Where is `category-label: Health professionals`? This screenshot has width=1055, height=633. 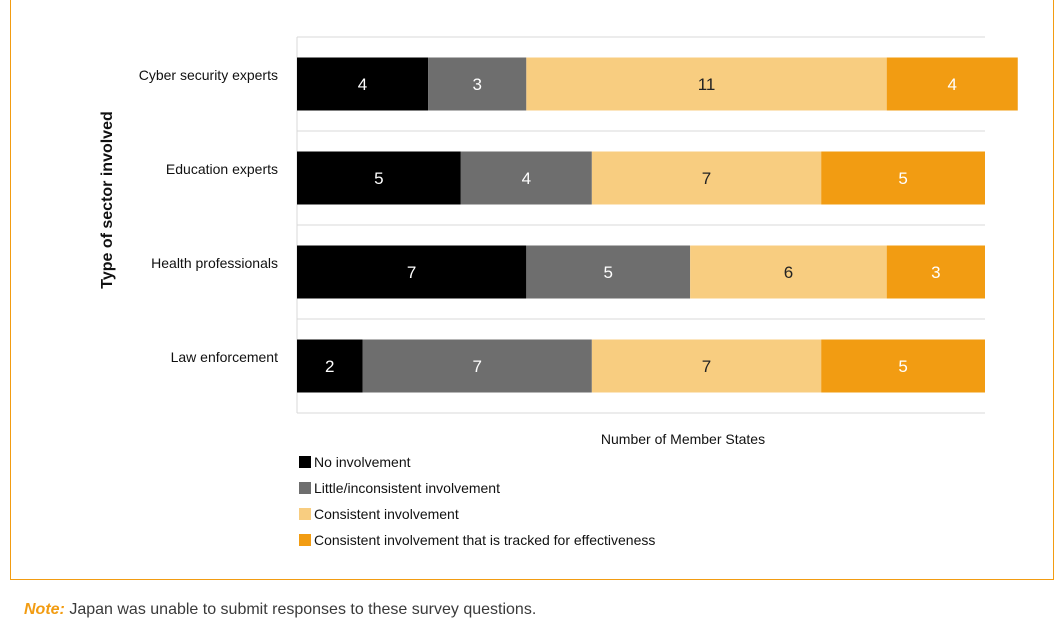 category-label: Health professionals is located at coordinates (214, 263).